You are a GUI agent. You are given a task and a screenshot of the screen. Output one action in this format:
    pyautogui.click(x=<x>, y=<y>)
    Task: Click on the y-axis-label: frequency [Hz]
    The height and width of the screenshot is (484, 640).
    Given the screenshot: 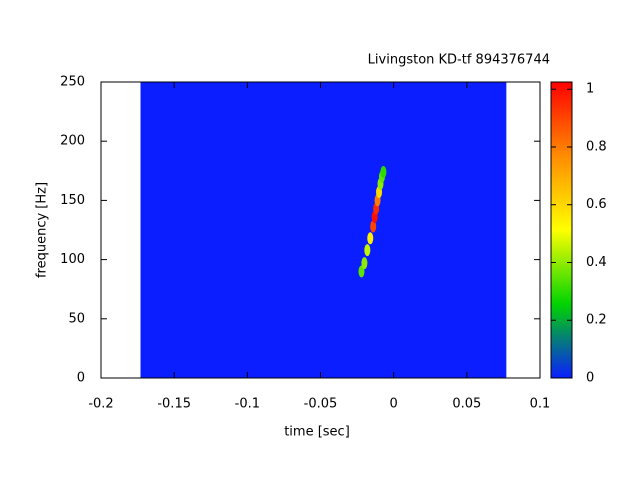 What is the action you would take?
    pyautogui.click(x=42, y=230)
    